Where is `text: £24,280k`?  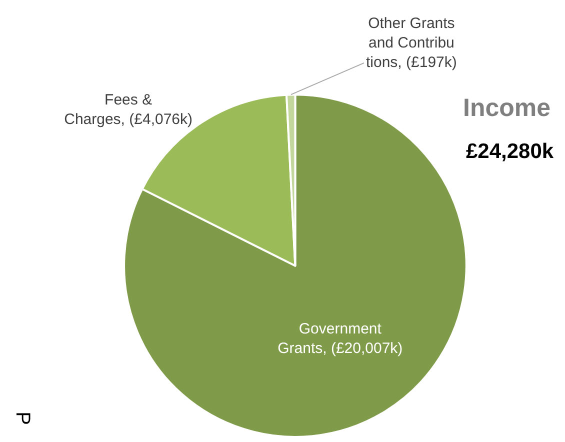 text: £24,280k is located at coordinates (510, 151).